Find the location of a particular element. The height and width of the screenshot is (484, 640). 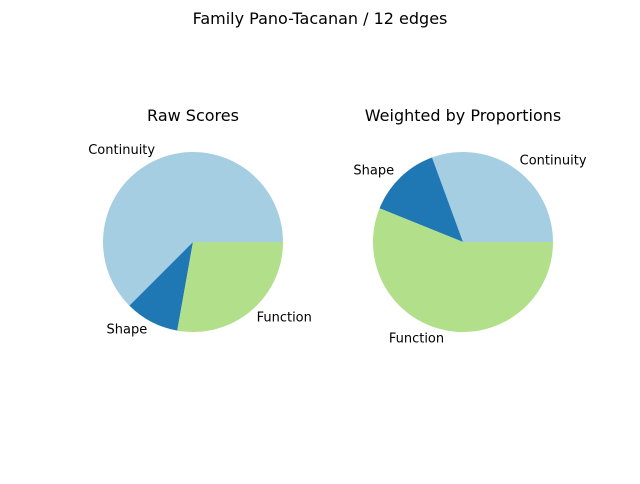

pie-slices-weighted is located at coordinates (463, 241).